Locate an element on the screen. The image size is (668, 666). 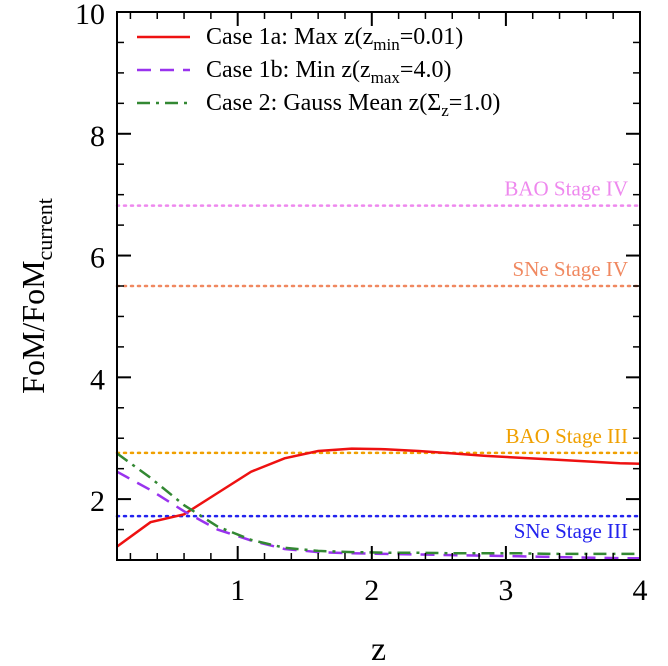
y-axis-label-sub: current is located at coordinates (44, 229).